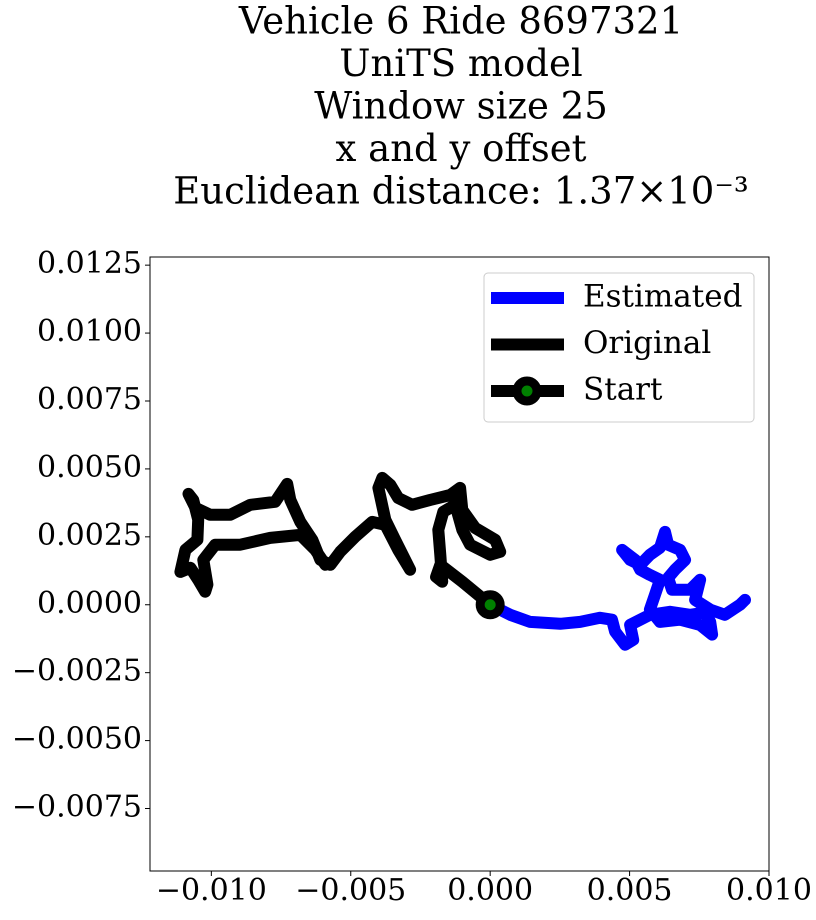 The image size is (816, 920). I want to click on legend-label: Start, so click(623, 390).